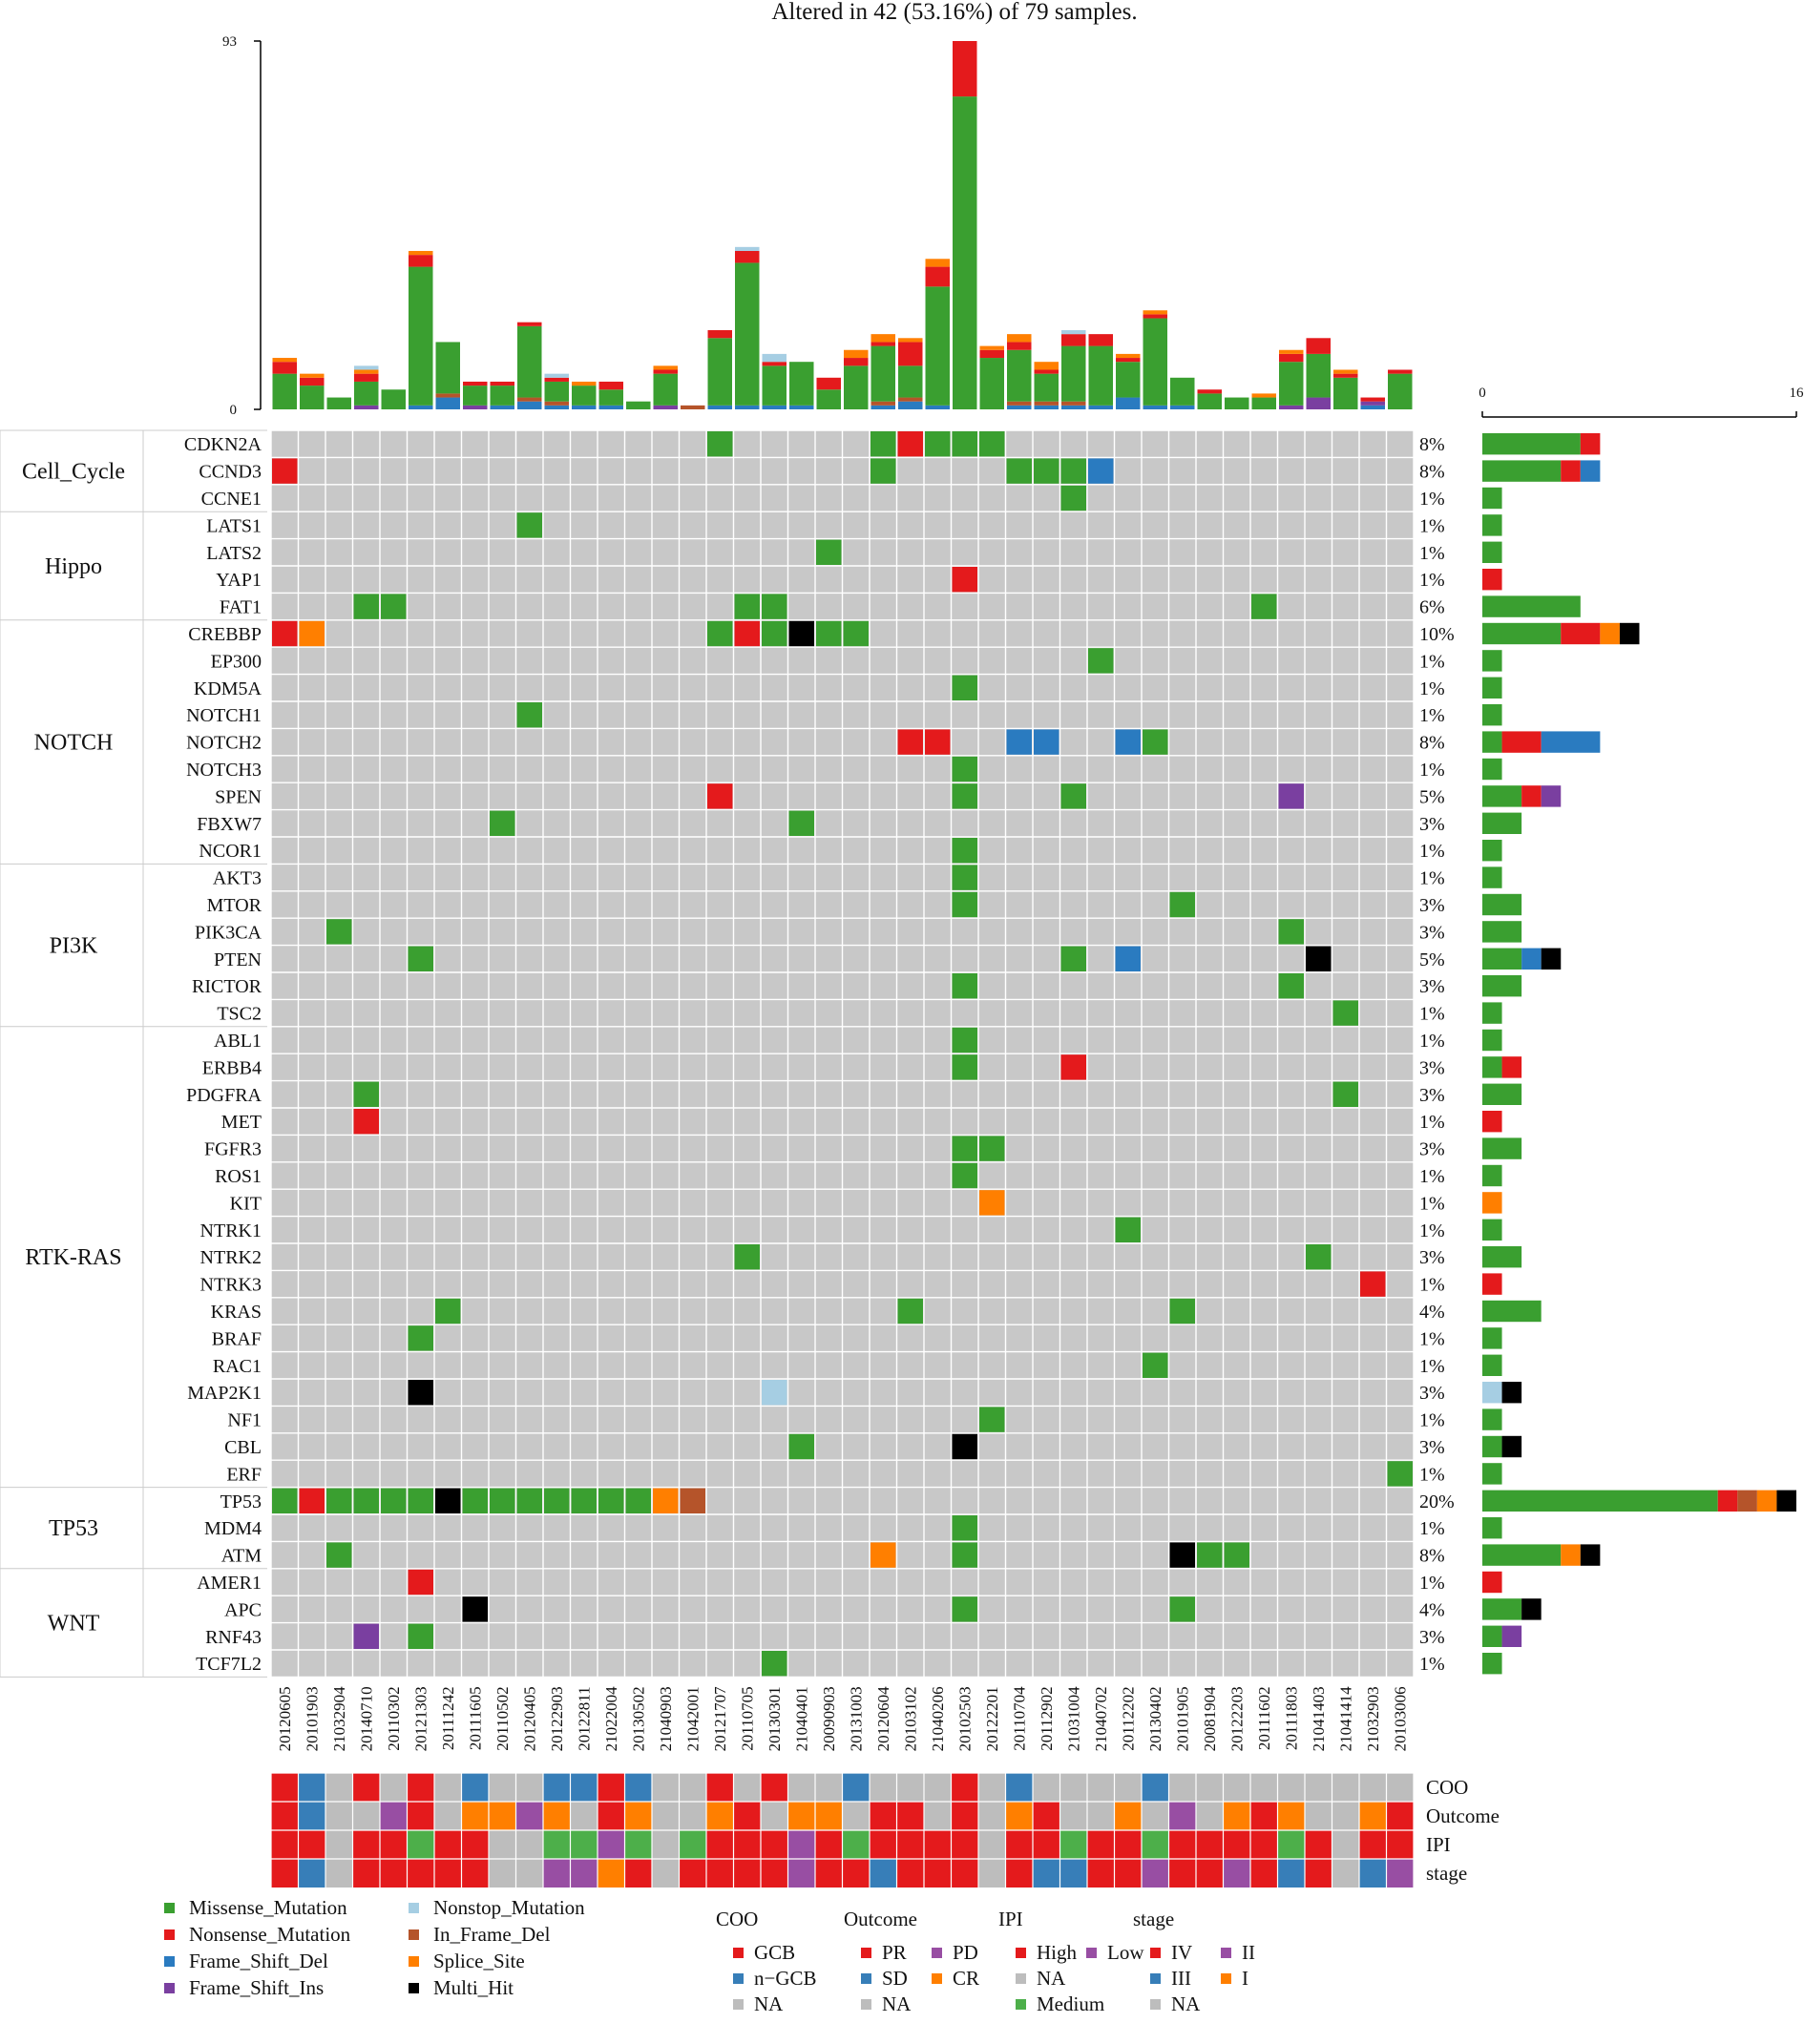 The width and height of the screenshot is (1804, 2044). Describe the element at coordinates (1432, 445) in the screenshot. I see `gene-frequency: 8%` at that location.